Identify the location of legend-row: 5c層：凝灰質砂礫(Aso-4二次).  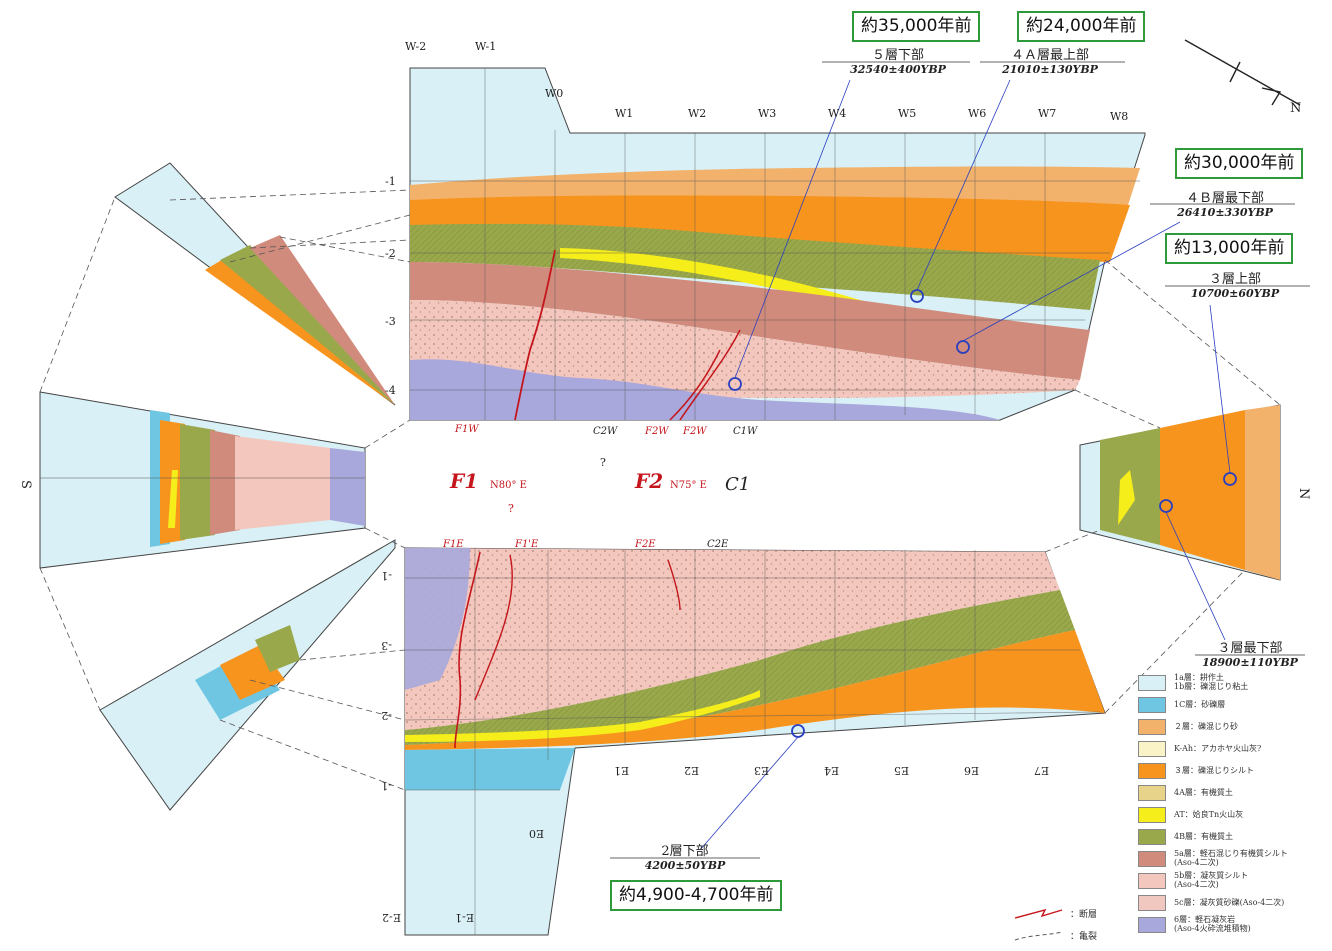
(1233, 903).